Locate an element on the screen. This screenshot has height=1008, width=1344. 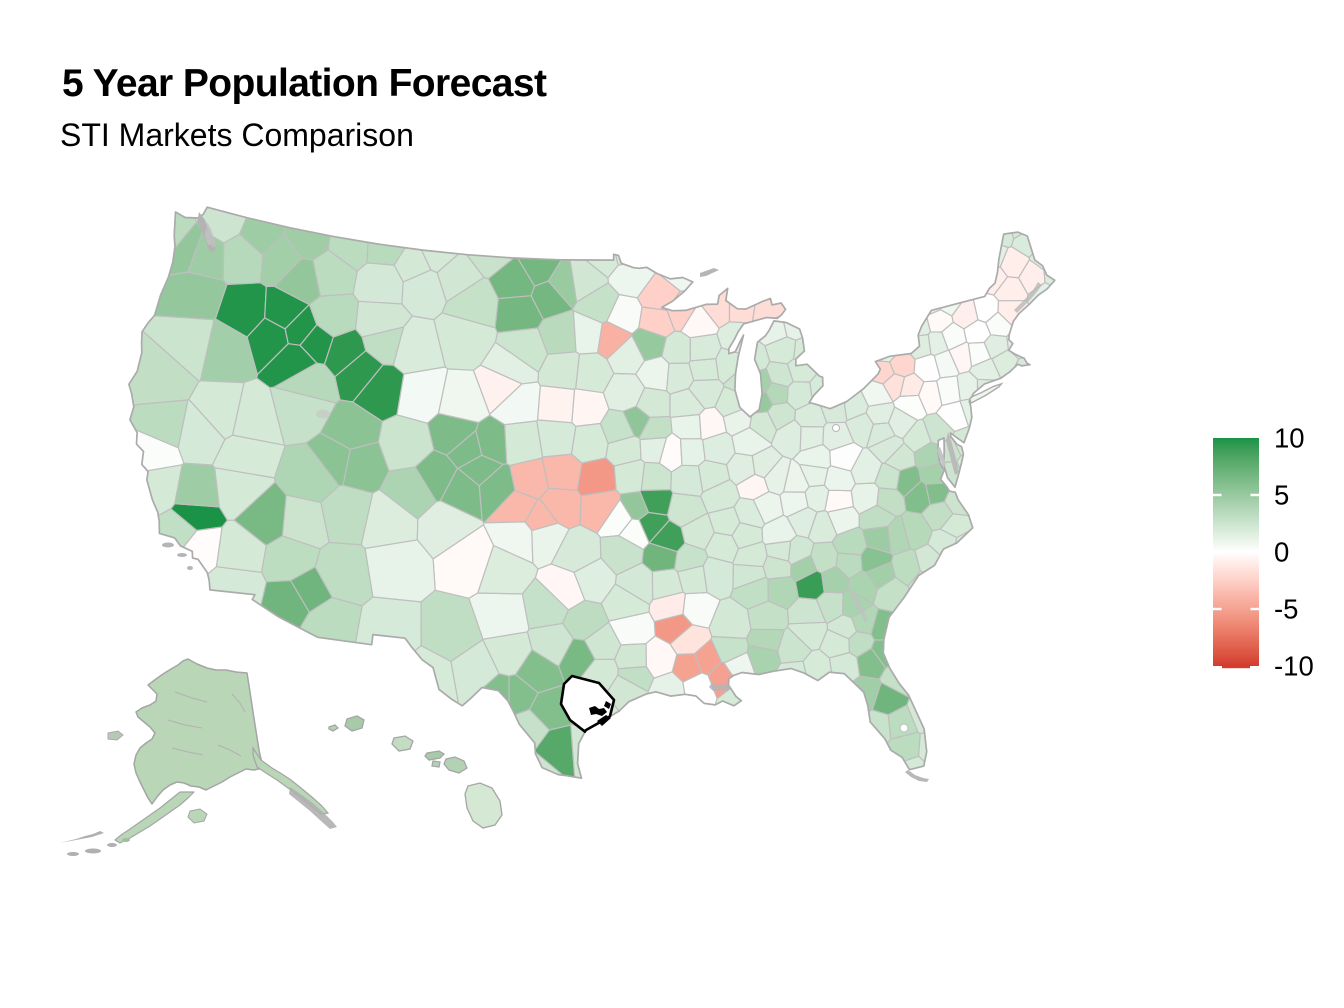
svg-text: 10 is located at coordinates (1289, 438).